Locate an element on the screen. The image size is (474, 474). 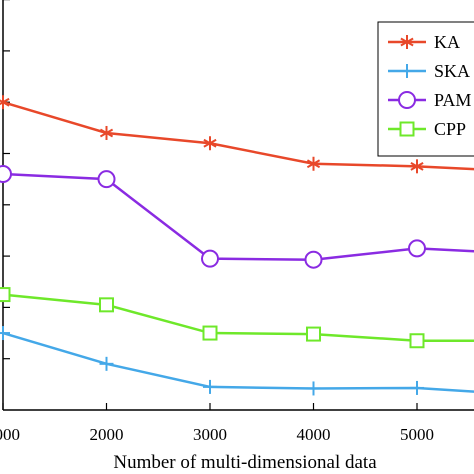
legend-label: SKA is located at coordinates (452, 71).